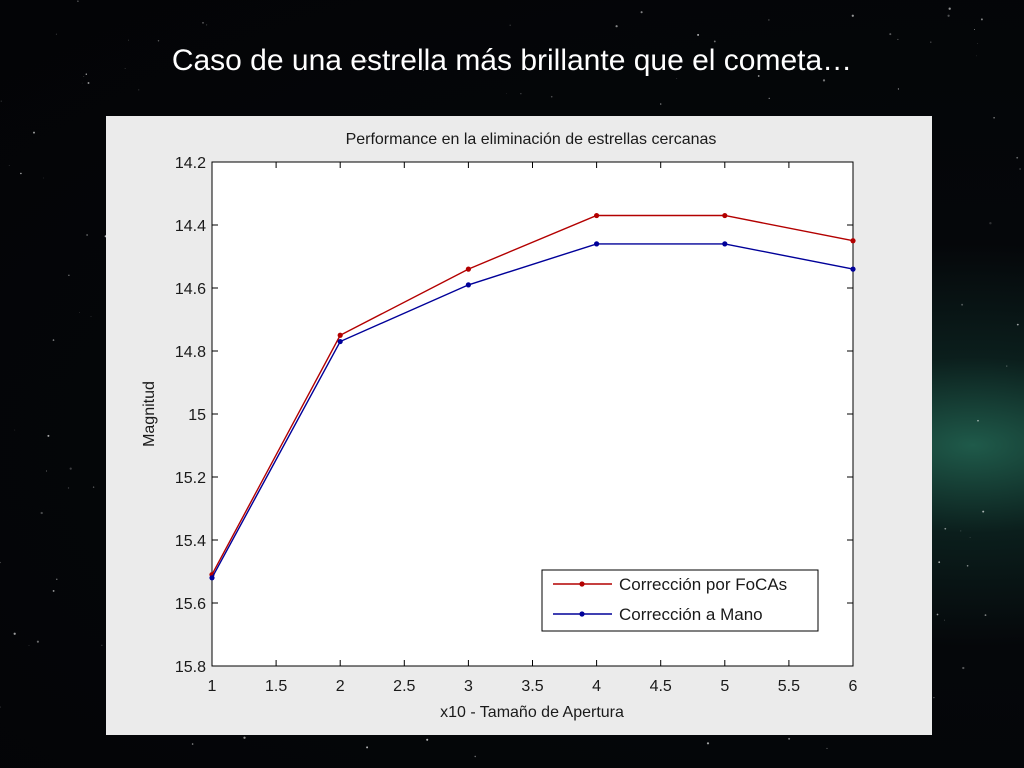 This screenshot has height=768, width=1024. What do you see at coordinates (532, 712) in the screenshot?
I see `x-axis-label: x10 - Tamaño de Apertura` at bounding box center [532, 712].